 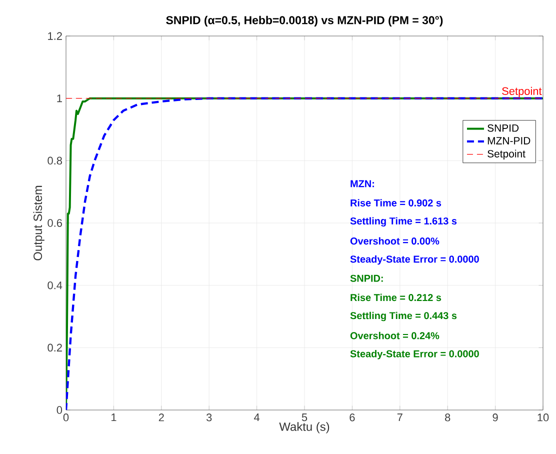 What do you see at coordinates (543, 418) in the screenshot?
I see `x-tick-label: 10` at bounding box center [543, 418].